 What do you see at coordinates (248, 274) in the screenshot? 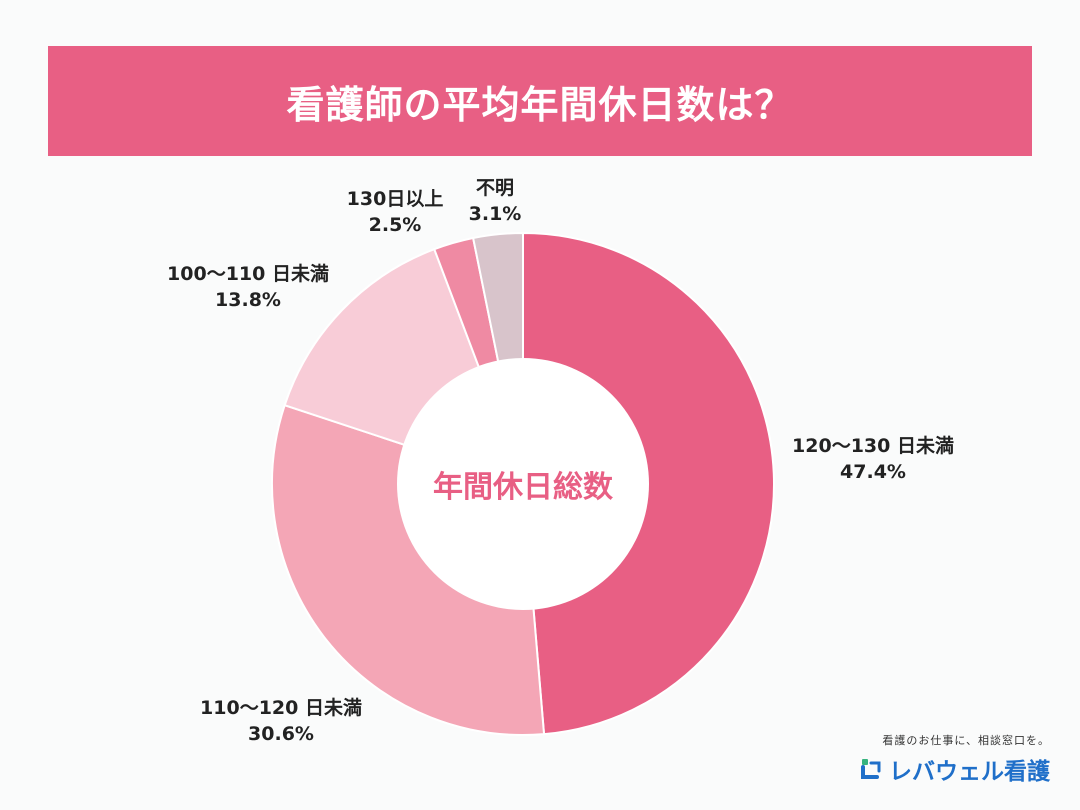
I see `slice-name: 100〜110 日未満` at bounding box center [248, 274].